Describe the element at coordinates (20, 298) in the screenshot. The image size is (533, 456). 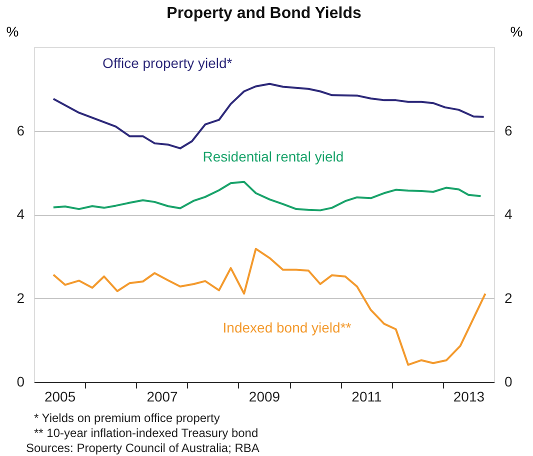
I see `y-tick-label: 2` at that location.